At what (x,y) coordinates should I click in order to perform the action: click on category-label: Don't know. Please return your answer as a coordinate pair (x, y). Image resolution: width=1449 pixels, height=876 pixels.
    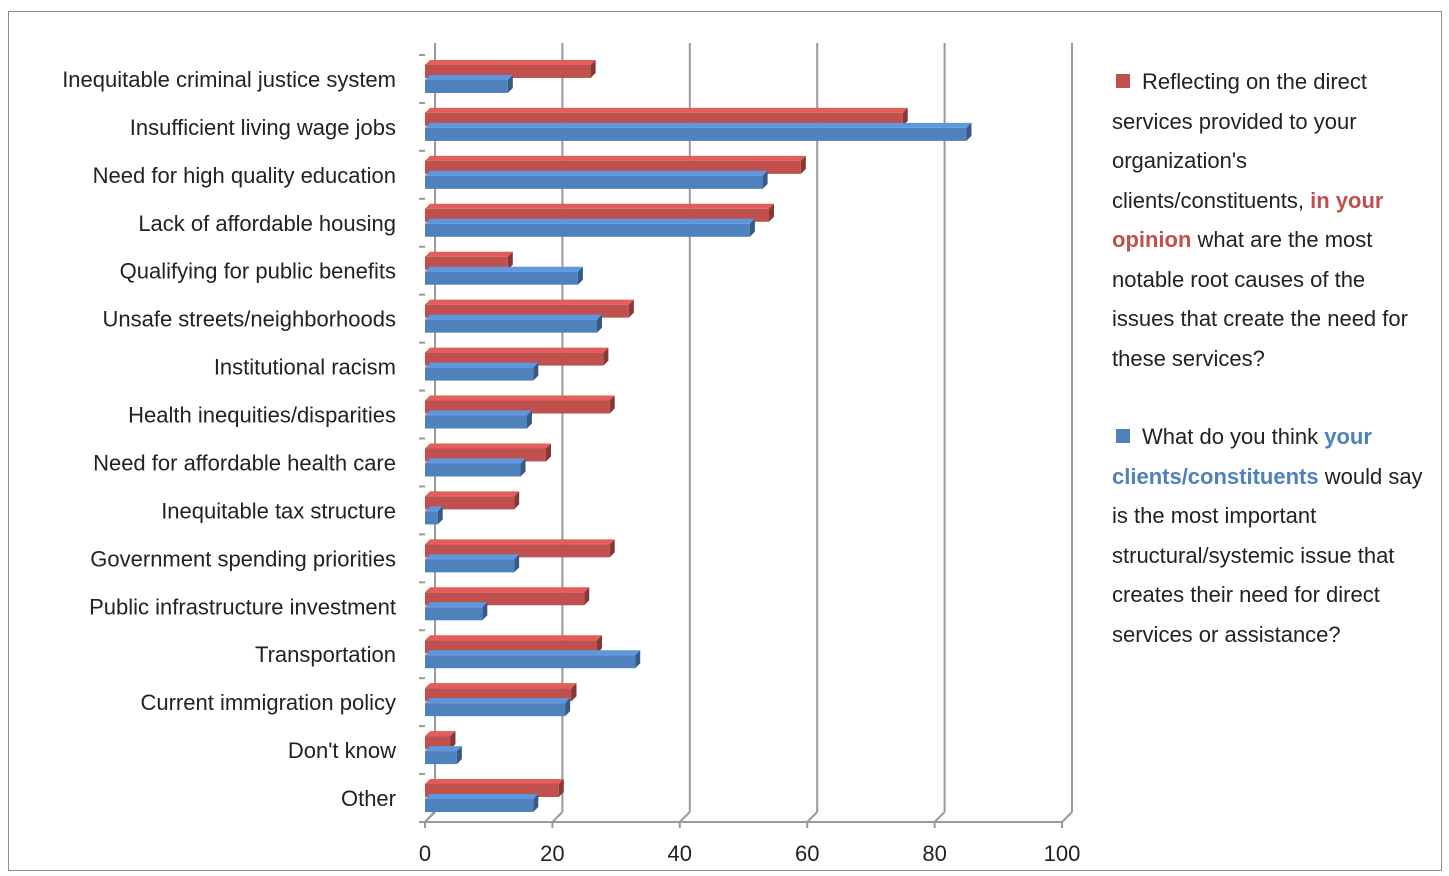
    Looking at the image, I should click on (342, 750).